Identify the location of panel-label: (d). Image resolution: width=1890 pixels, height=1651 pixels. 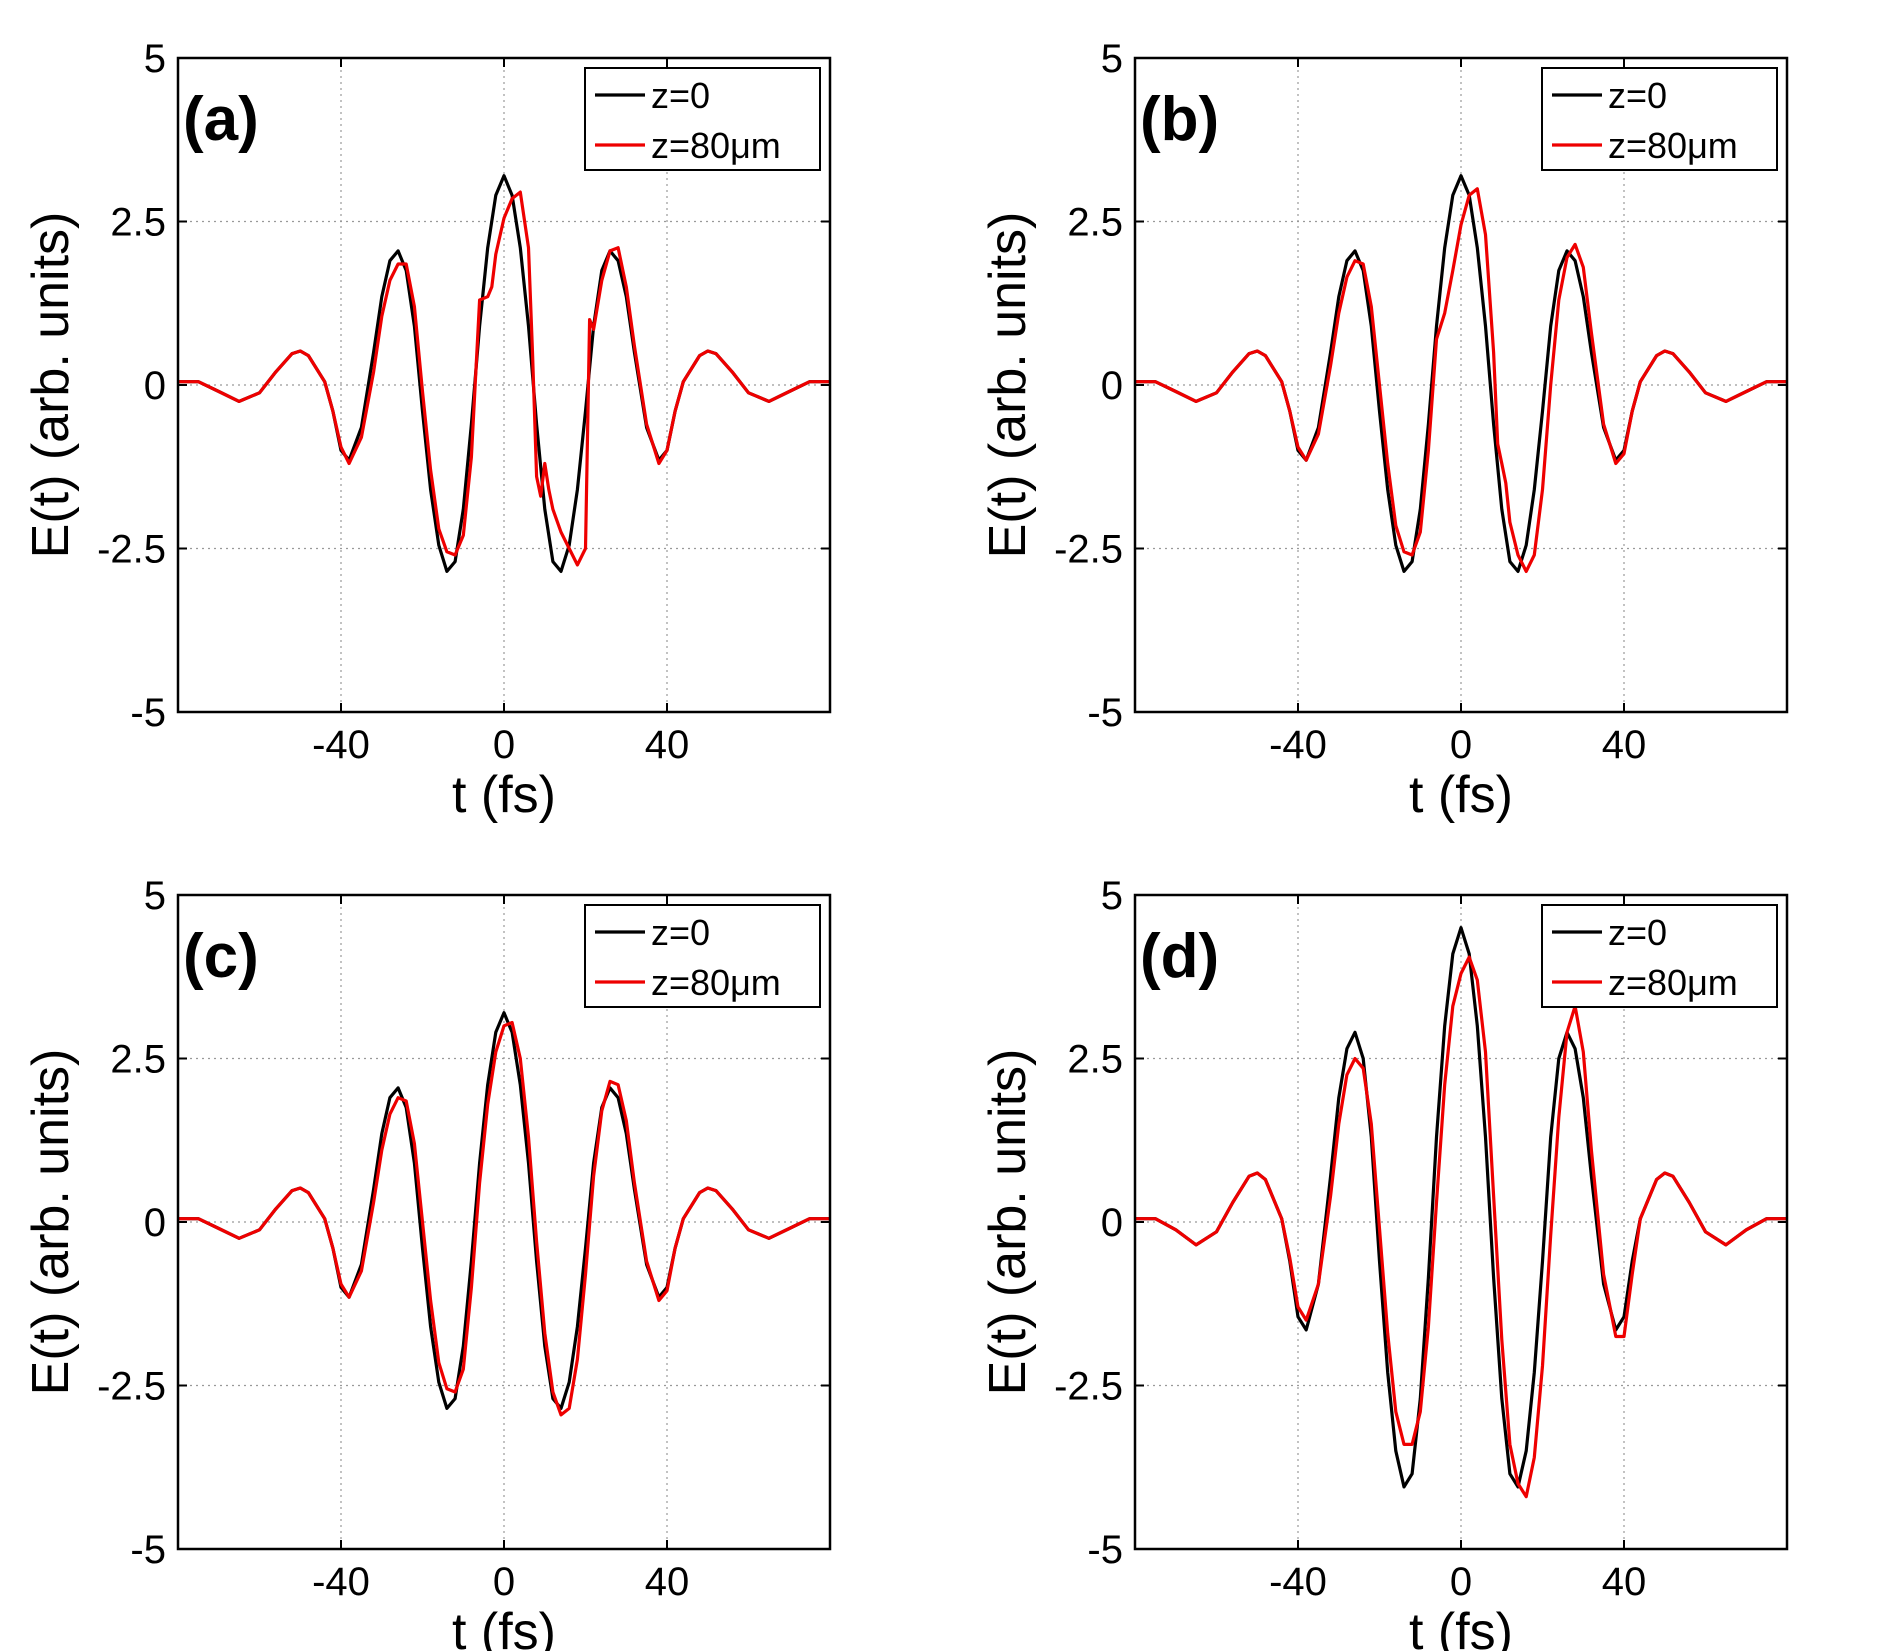
(1179, 956).